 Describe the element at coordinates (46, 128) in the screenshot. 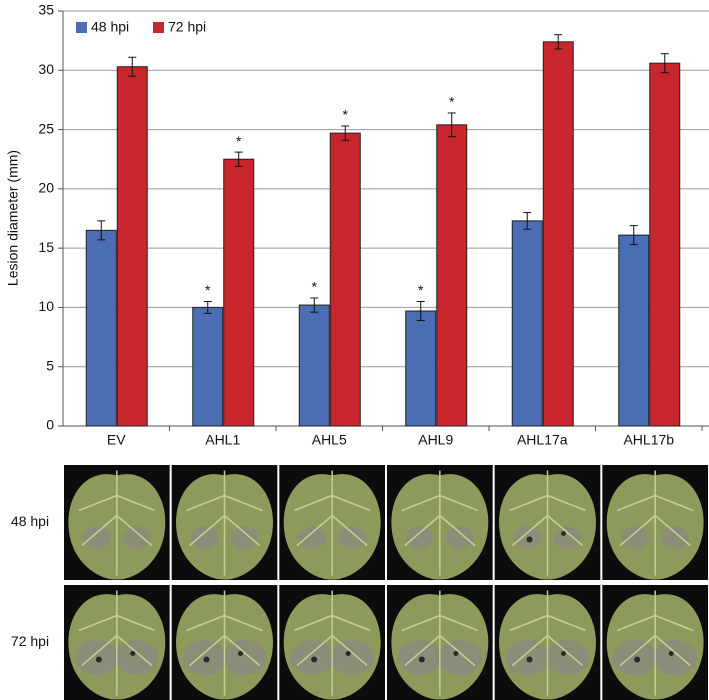

I see `y-tick-label: 25` at that location.